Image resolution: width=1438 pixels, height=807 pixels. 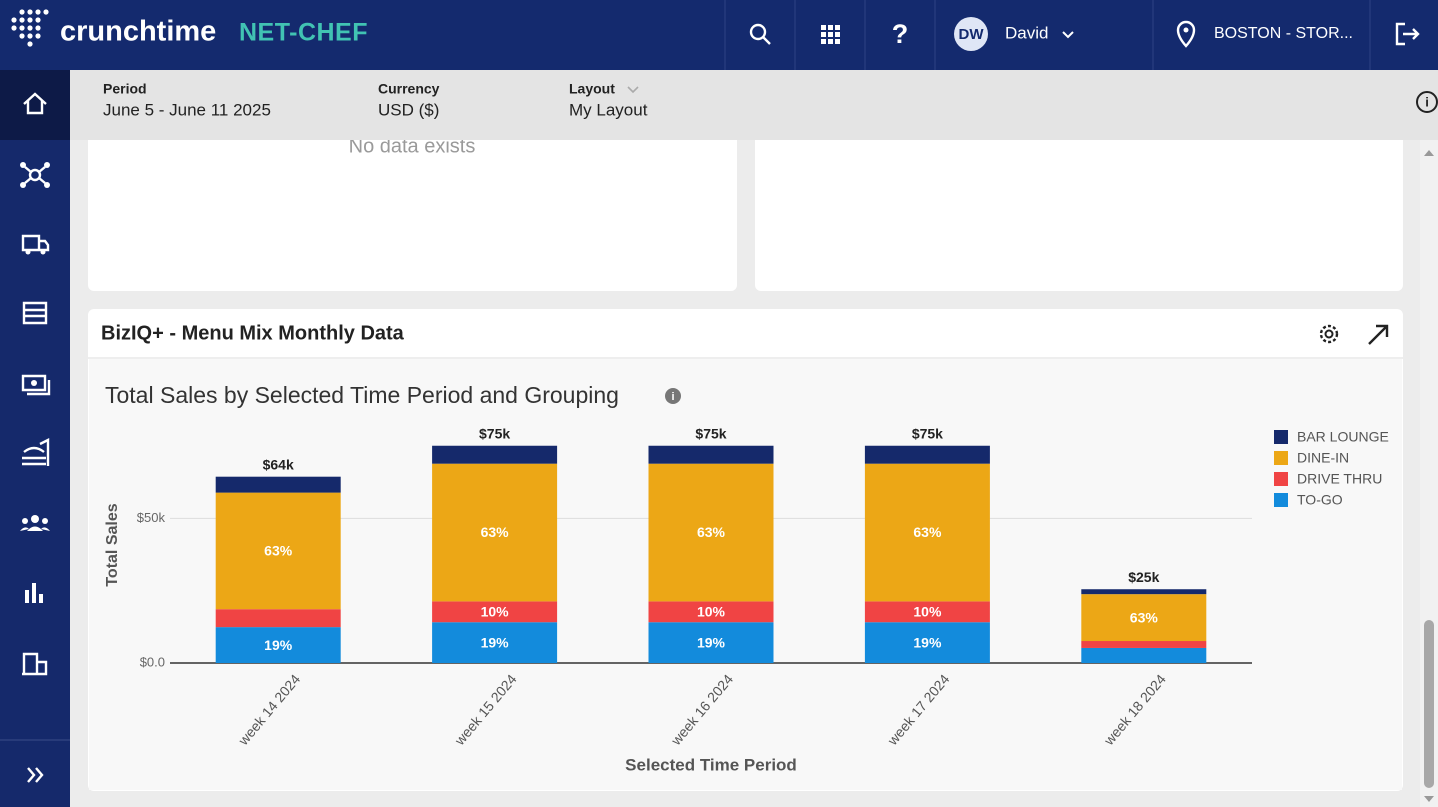 What do you see at coordinates (1429, 799) in the screenshot?
I see `scroll-down` at bounding box center [1429, 799].